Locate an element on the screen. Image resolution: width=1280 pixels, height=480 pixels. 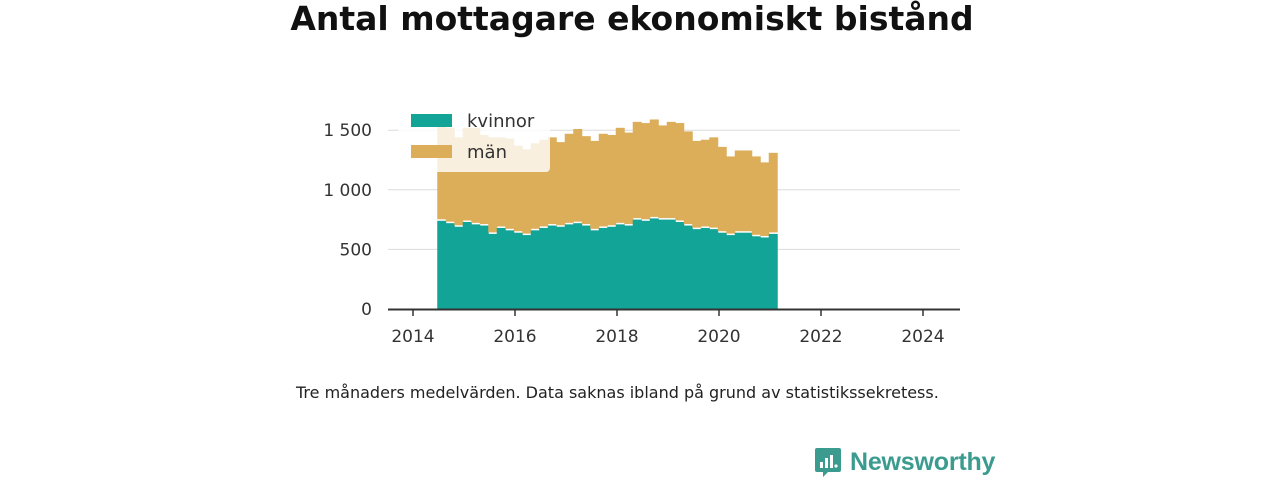
legend-swatch-kvinnor is located at coordinates (431, 120).